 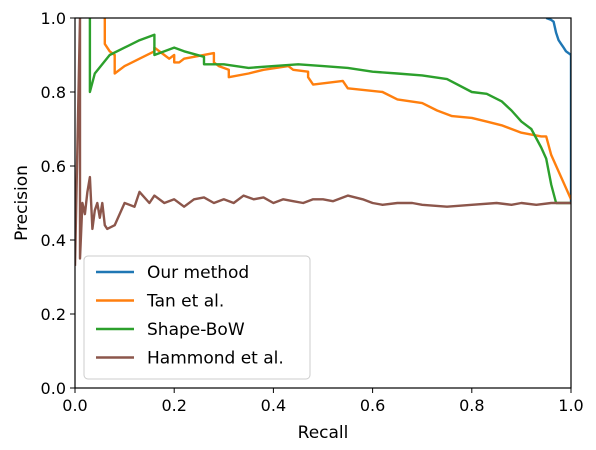 I want to click on x-tick-label: 0.0, so click(x=74, y=405).